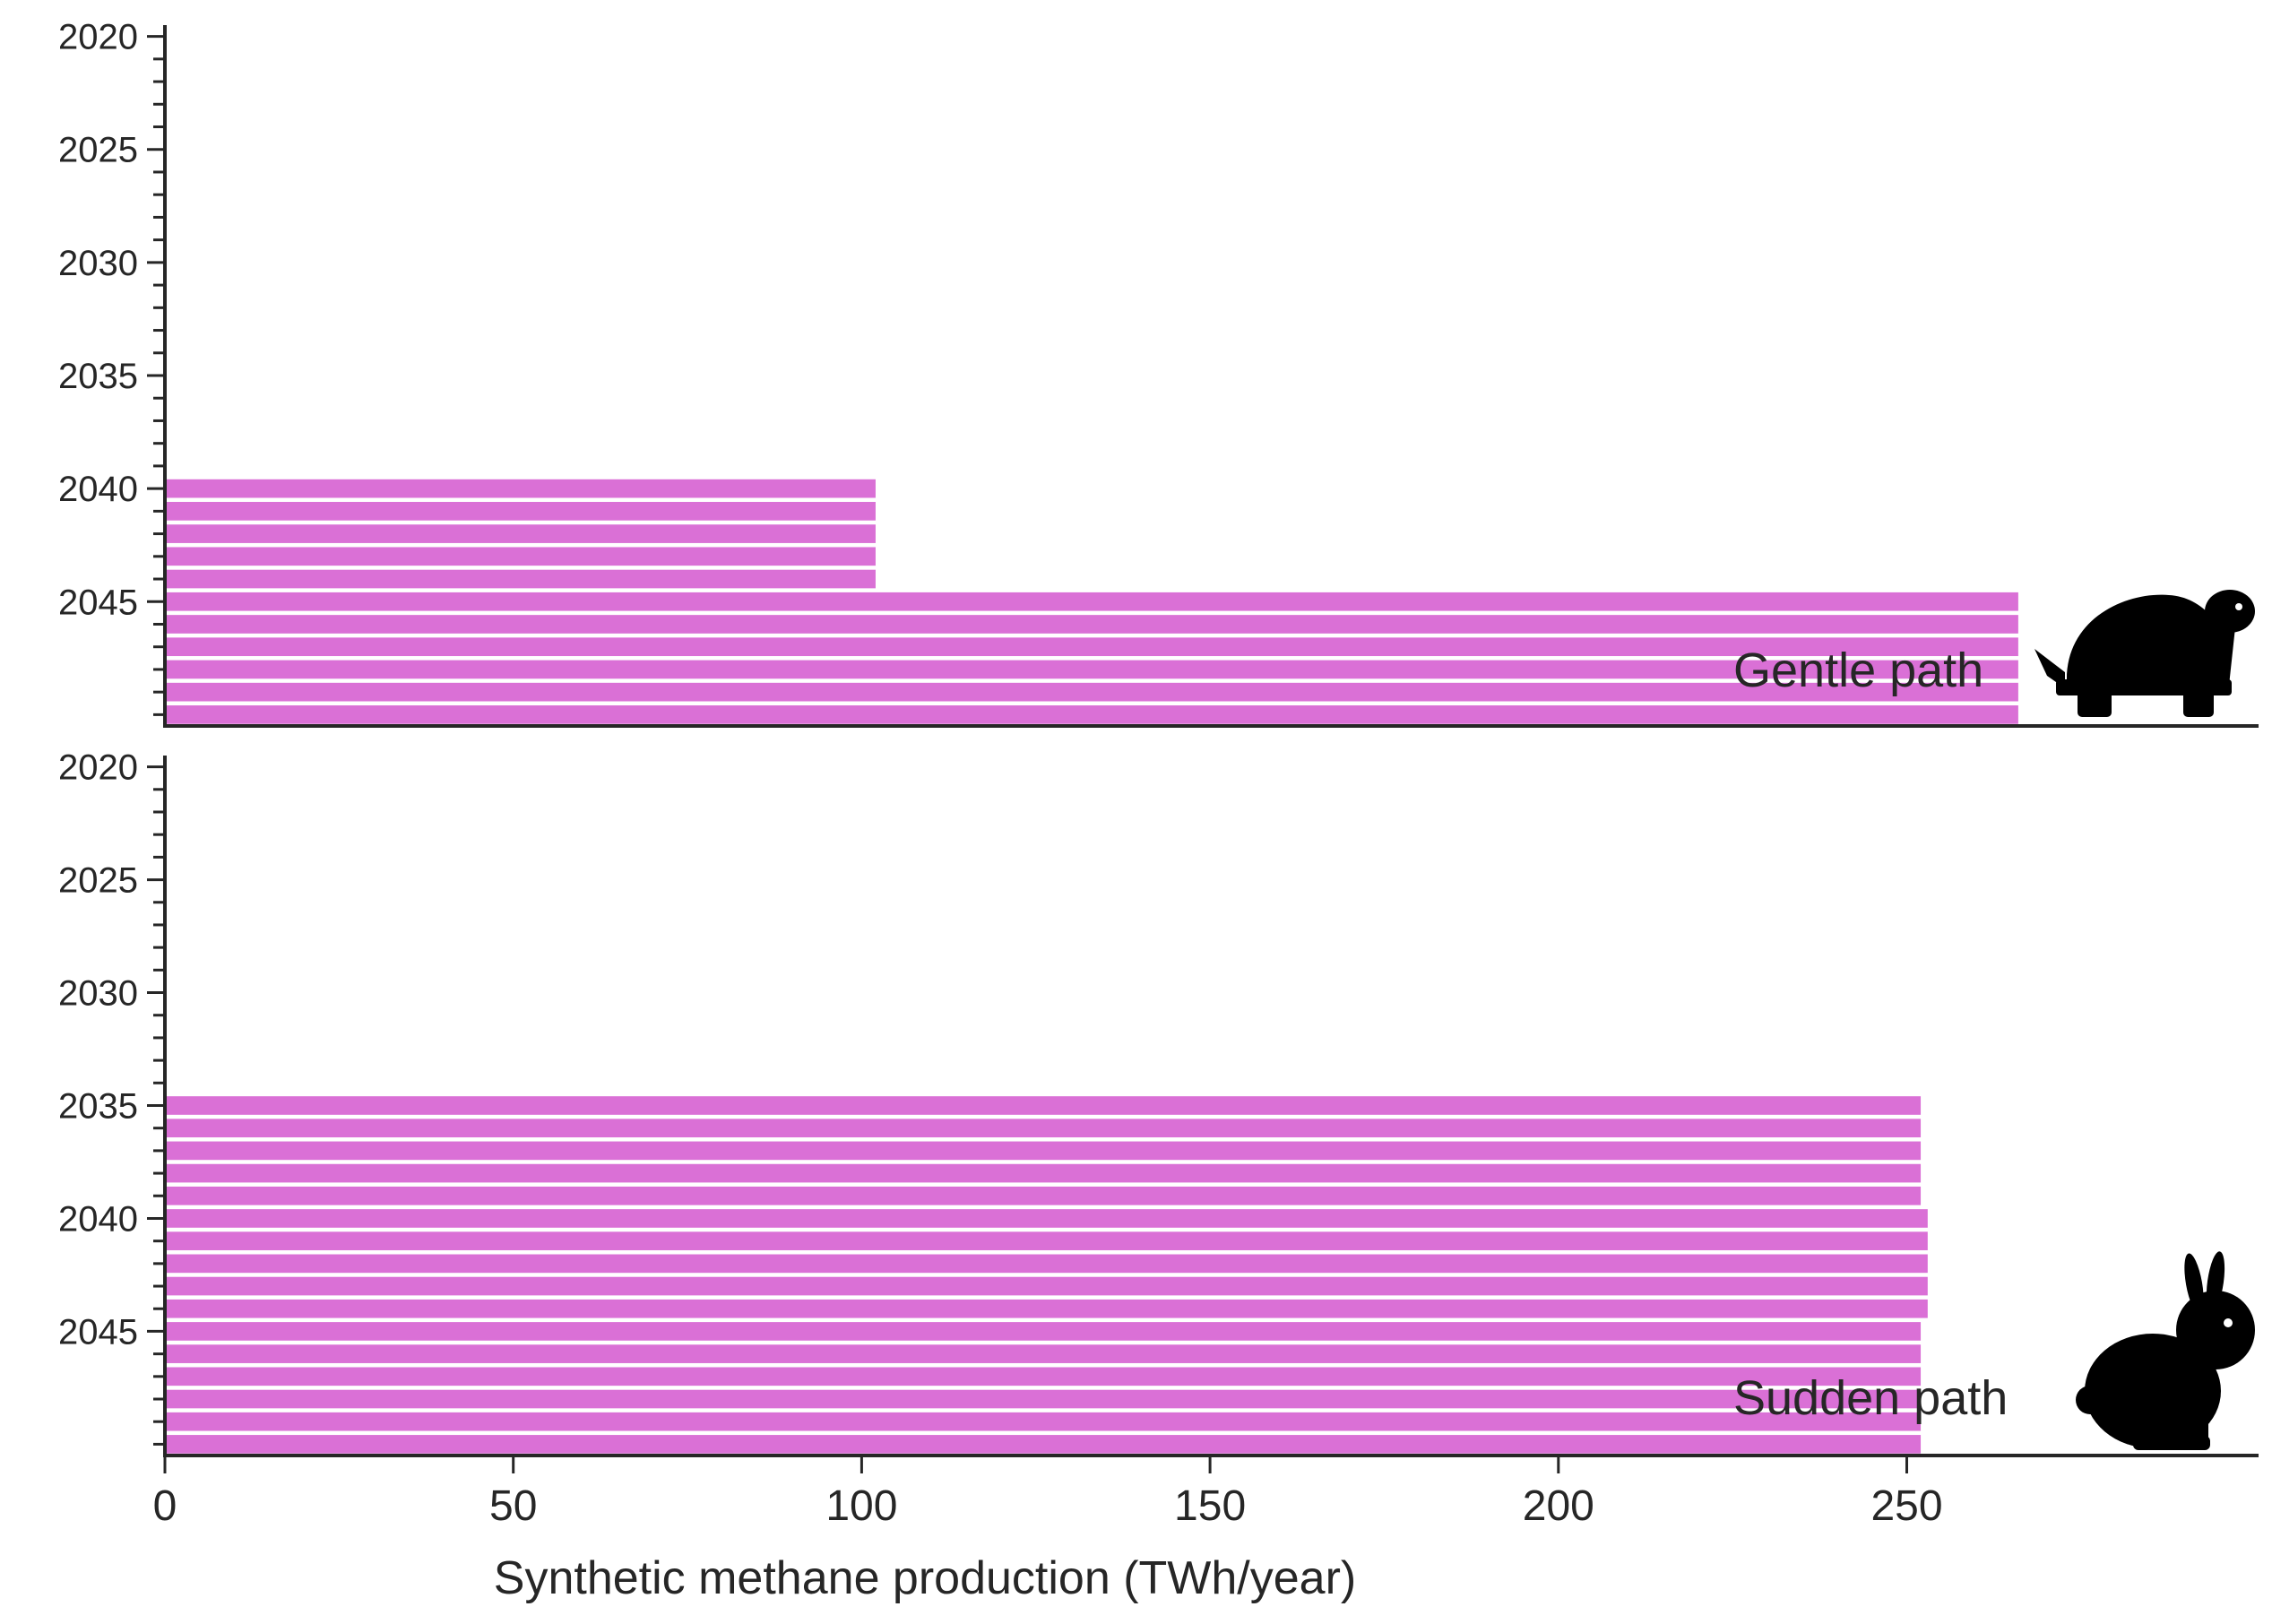 This screenshot has width=2272, height=1624. I want to click on bar-sudden-2041, so click(1046, 1240).